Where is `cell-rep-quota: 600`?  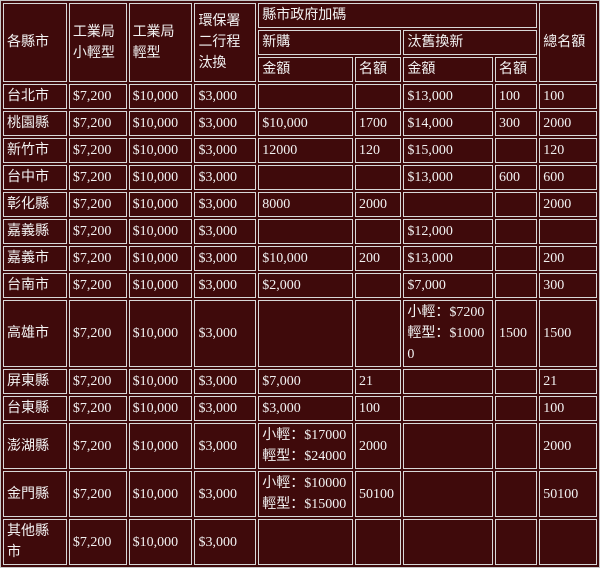
cell-rep-quota: 600 is located at coordinates (516, 177).